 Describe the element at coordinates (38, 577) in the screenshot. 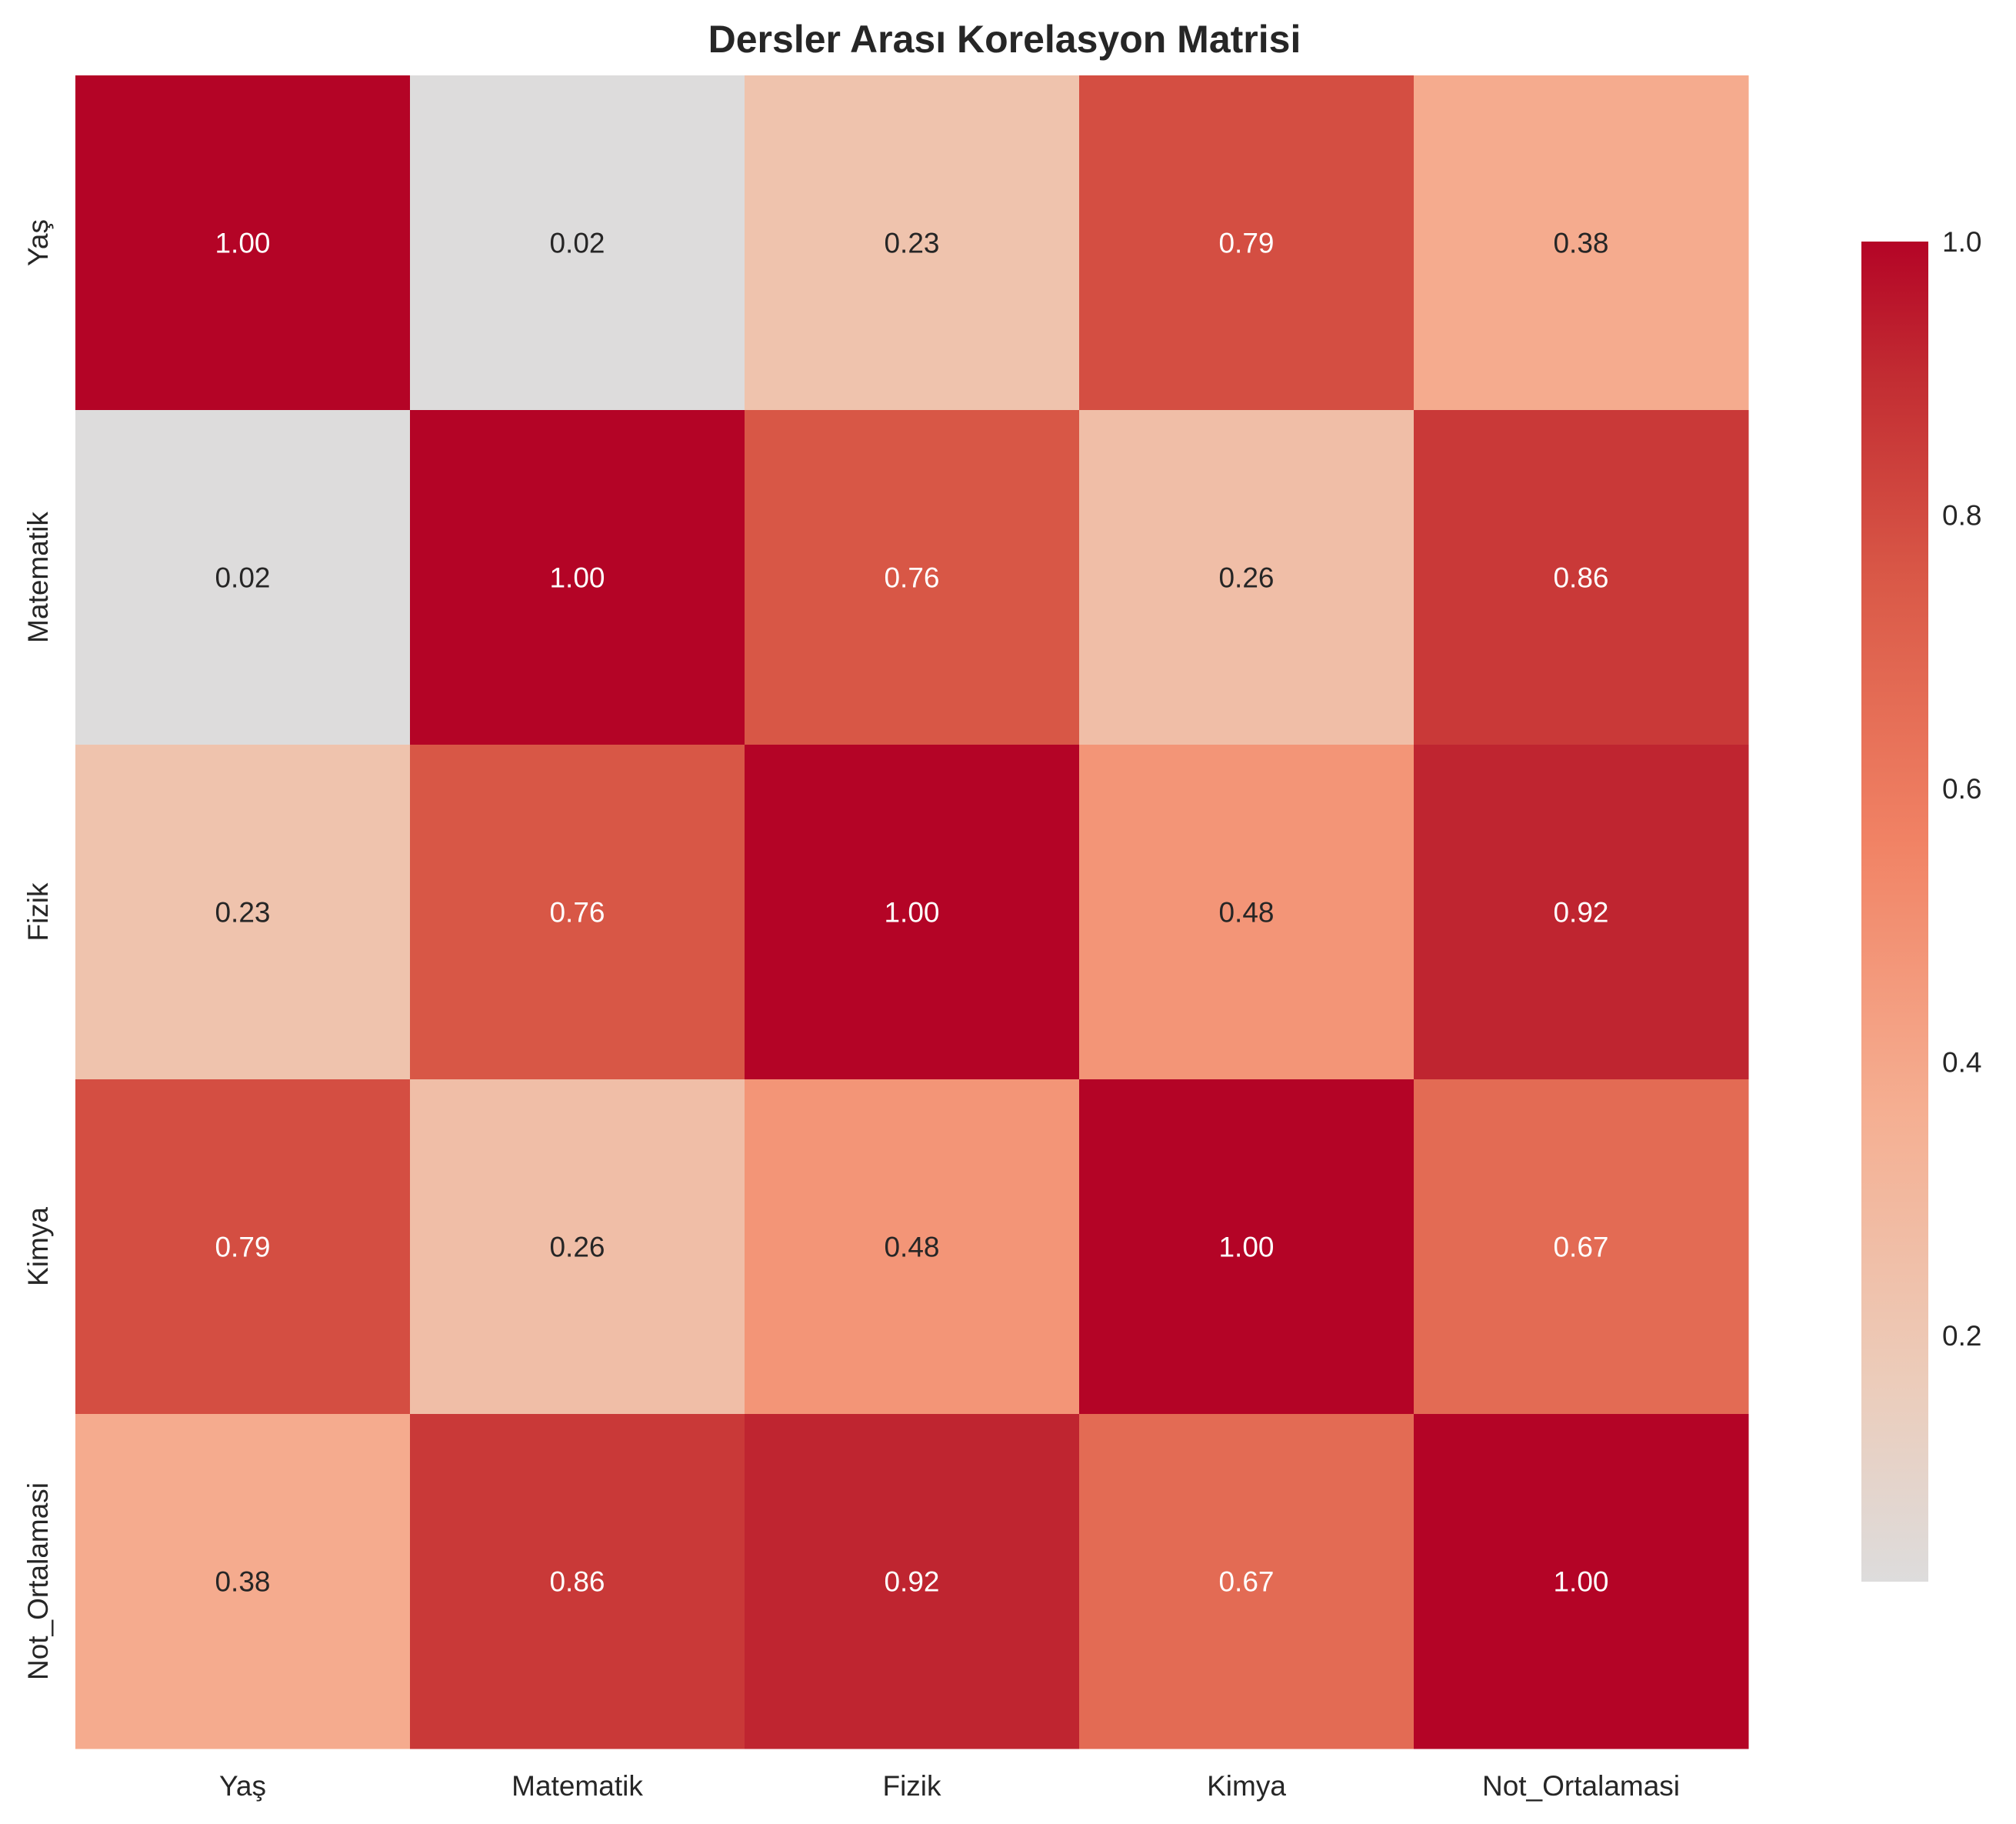

I see `y-tick-label-matematik: Matematik` at that location.